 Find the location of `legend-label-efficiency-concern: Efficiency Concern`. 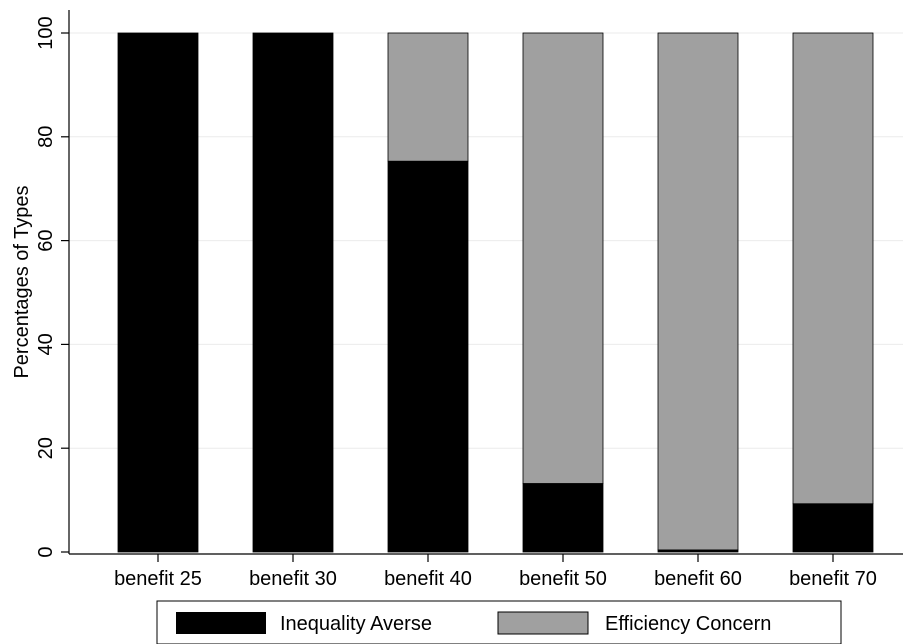

legend-label-efficiency-concern: Efficiency Concern is located at coordinates (688, 624).